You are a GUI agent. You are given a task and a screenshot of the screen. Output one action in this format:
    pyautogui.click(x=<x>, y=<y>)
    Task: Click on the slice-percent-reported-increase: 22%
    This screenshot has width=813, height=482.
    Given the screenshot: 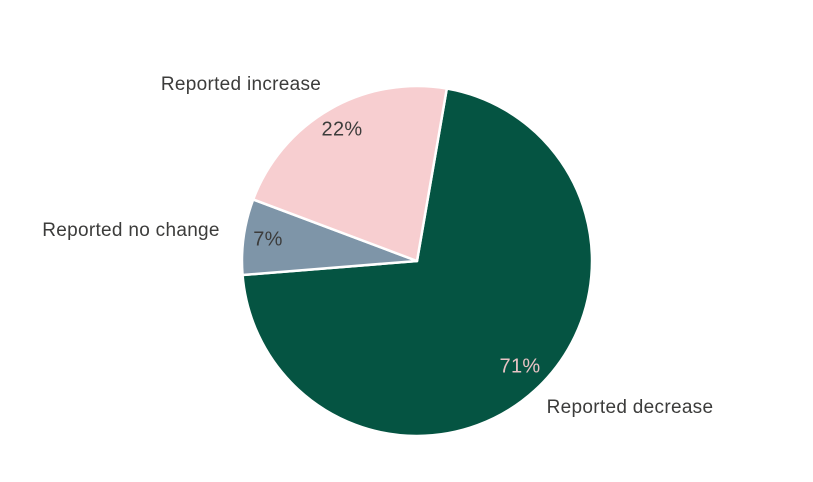 What is the action you would take?
    pyautogui.click(x=342, y=129)
    